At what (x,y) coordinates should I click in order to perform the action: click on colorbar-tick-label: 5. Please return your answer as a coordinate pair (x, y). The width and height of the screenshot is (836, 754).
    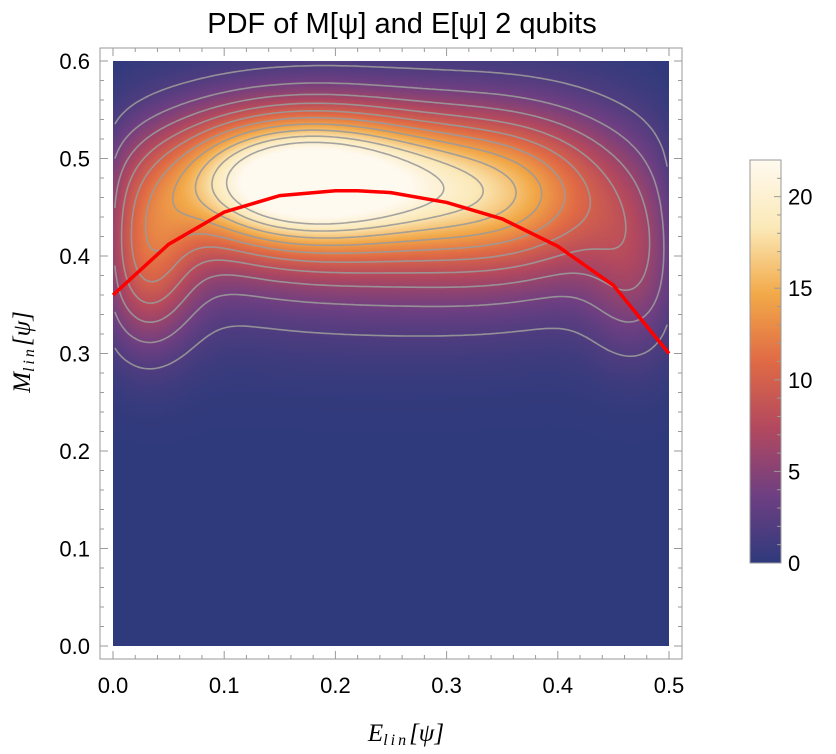
    Looking at the image, I should click on (794, 471).